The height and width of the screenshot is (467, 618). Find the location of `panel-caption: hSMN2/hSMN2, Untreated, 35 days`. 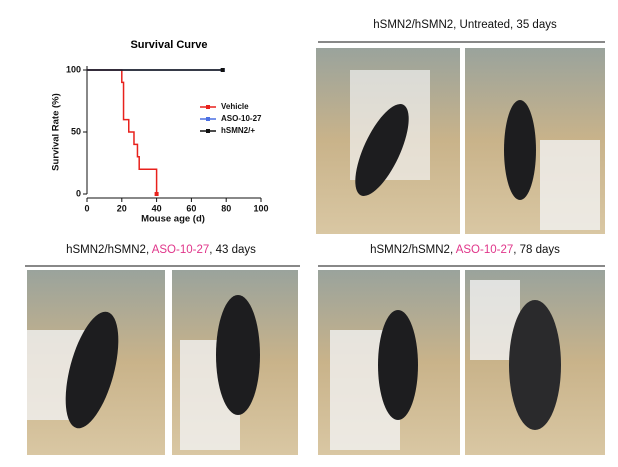

panel-caption: hSMN2/hSMN2, Untreated, 35 days is located at coordinates (465, 25).